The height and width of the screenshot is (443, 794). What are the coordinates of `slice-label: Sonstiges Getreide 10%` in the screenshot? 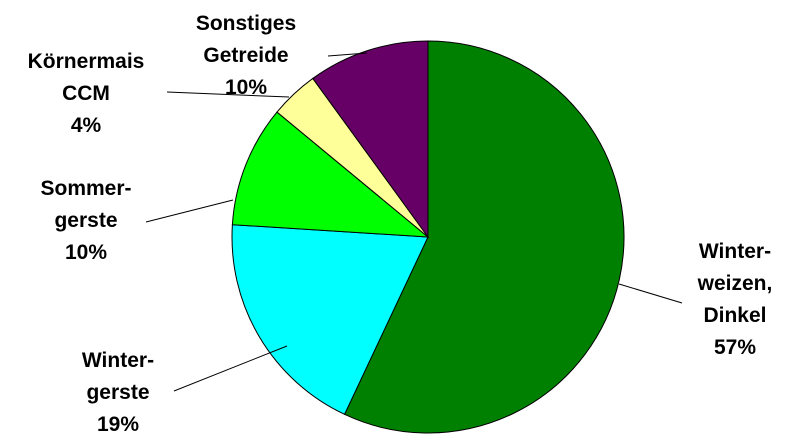 It's located at (246, 55).